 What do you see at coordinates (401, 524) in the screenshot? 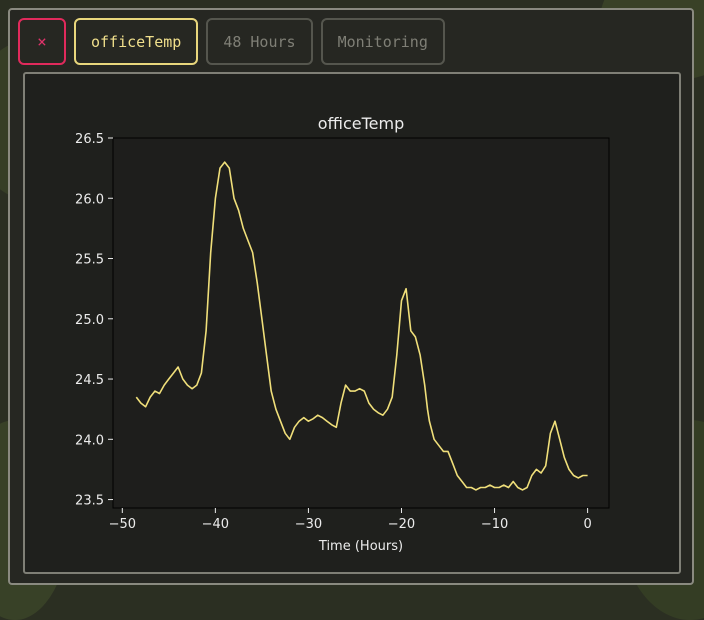
I see `x-tick-label: −20` at bounding box center [401, 524].